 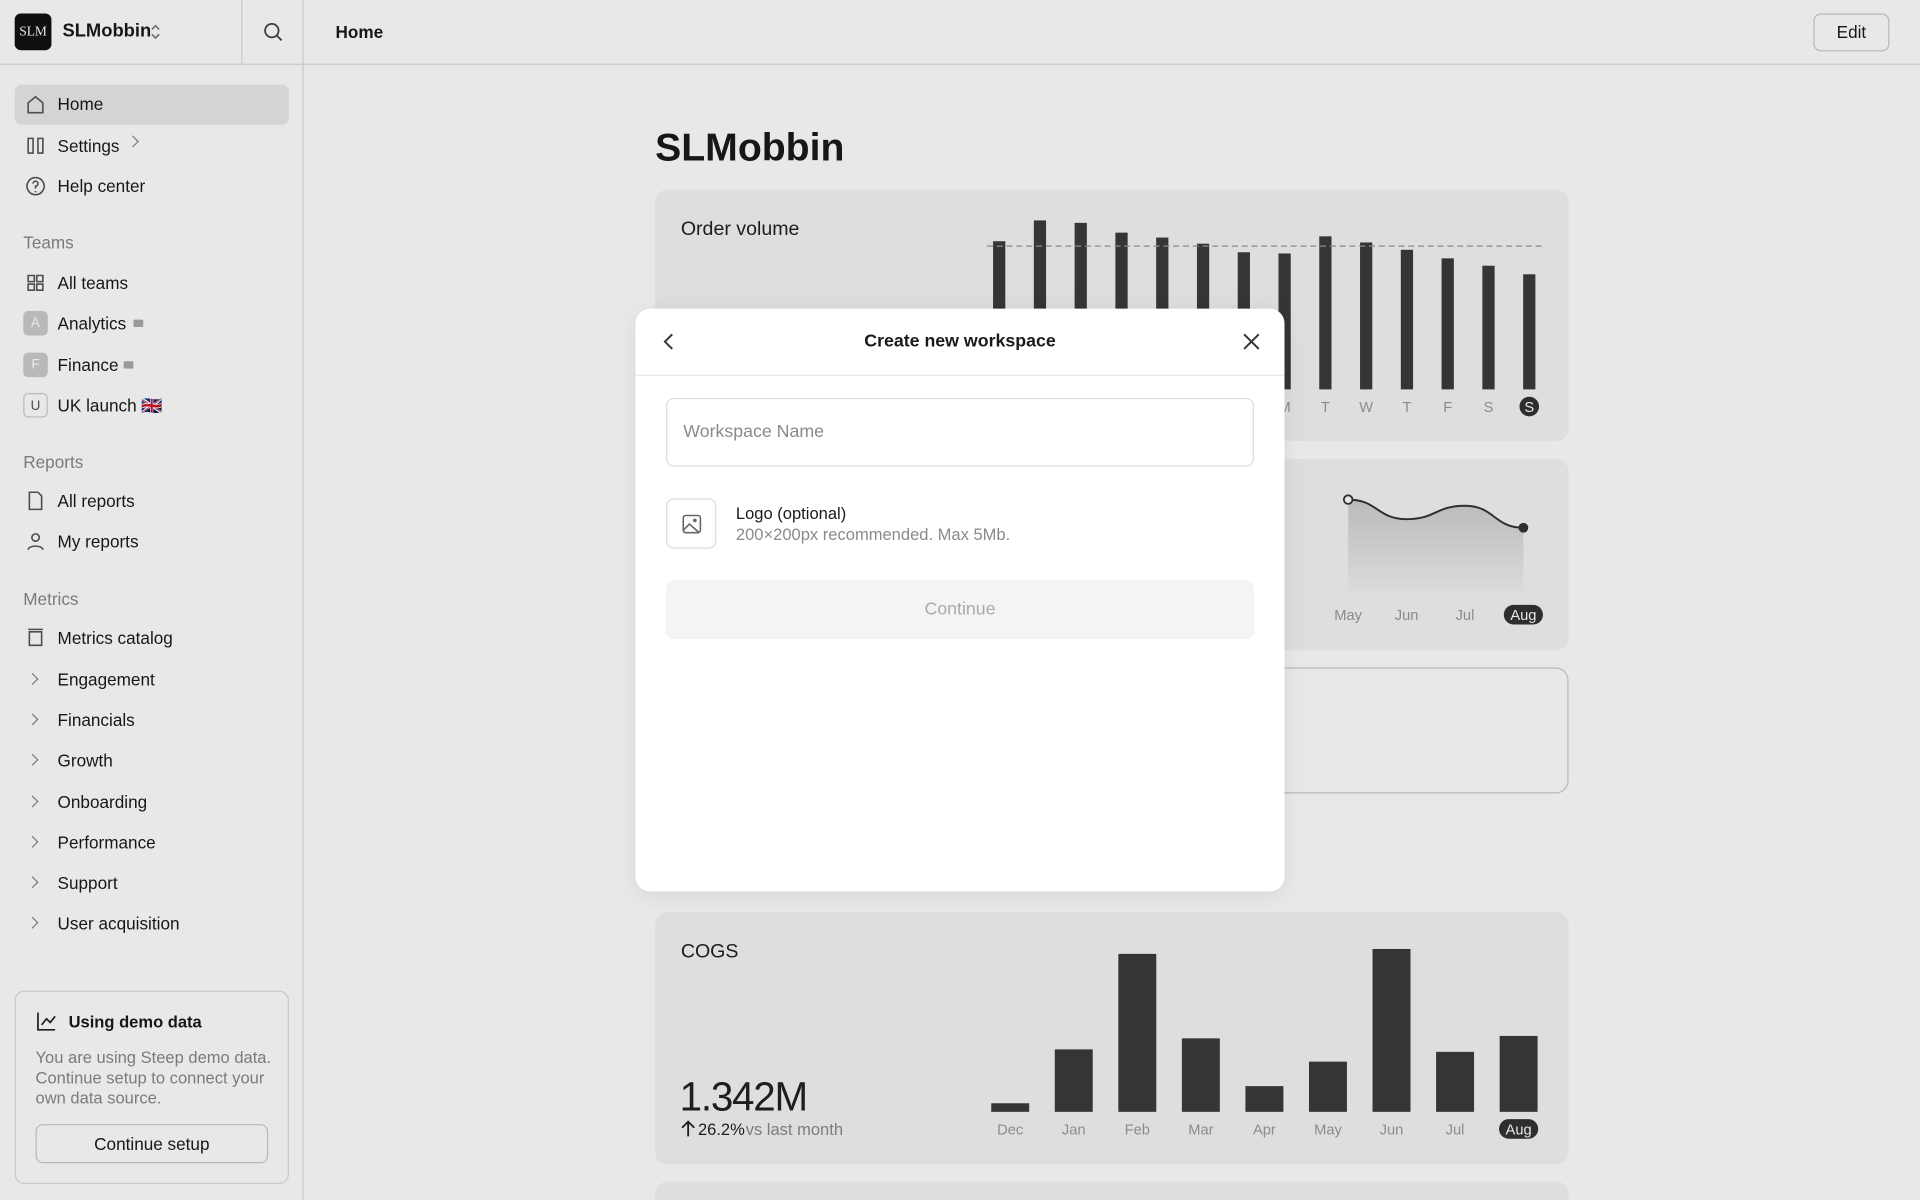 I want to click on nav-item: Growth, so click(x=85, y=761).